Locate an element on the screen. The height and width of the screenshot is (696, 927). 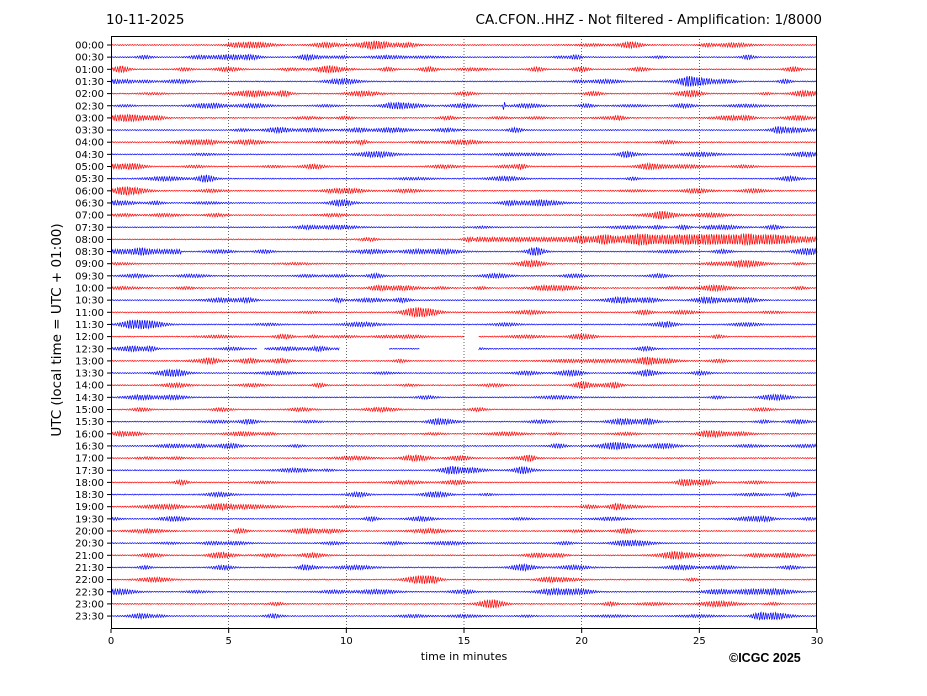
y-tick-label: 06:30 is located at coordinates (89, 203).